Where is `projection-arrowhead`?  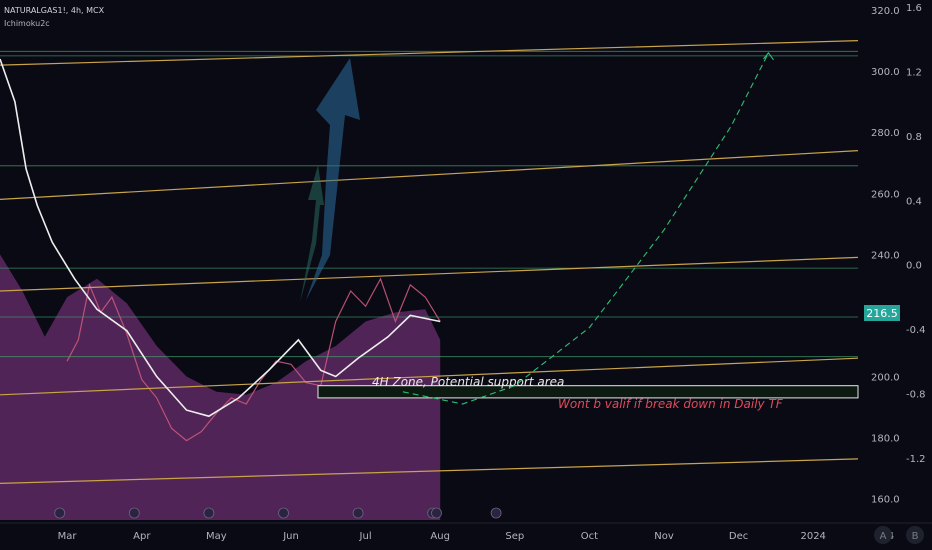
projection-arrowhead is located at coordinates (768, 56).